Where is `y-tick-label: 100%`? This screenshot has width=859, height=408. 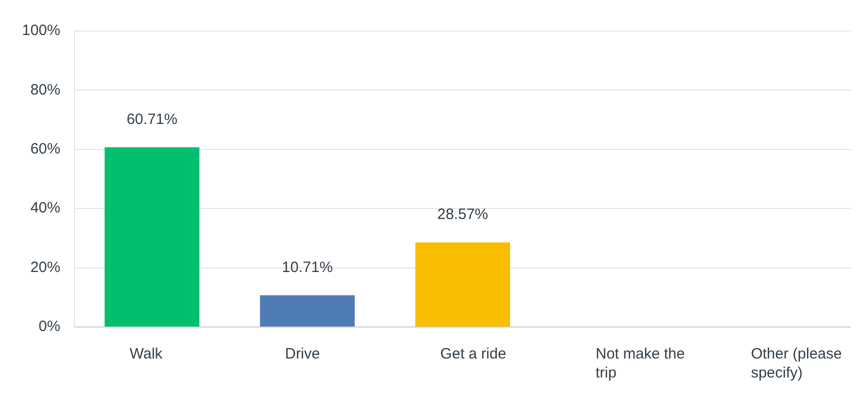
y-tick-label: 100% is located at coordinates (41, 31).